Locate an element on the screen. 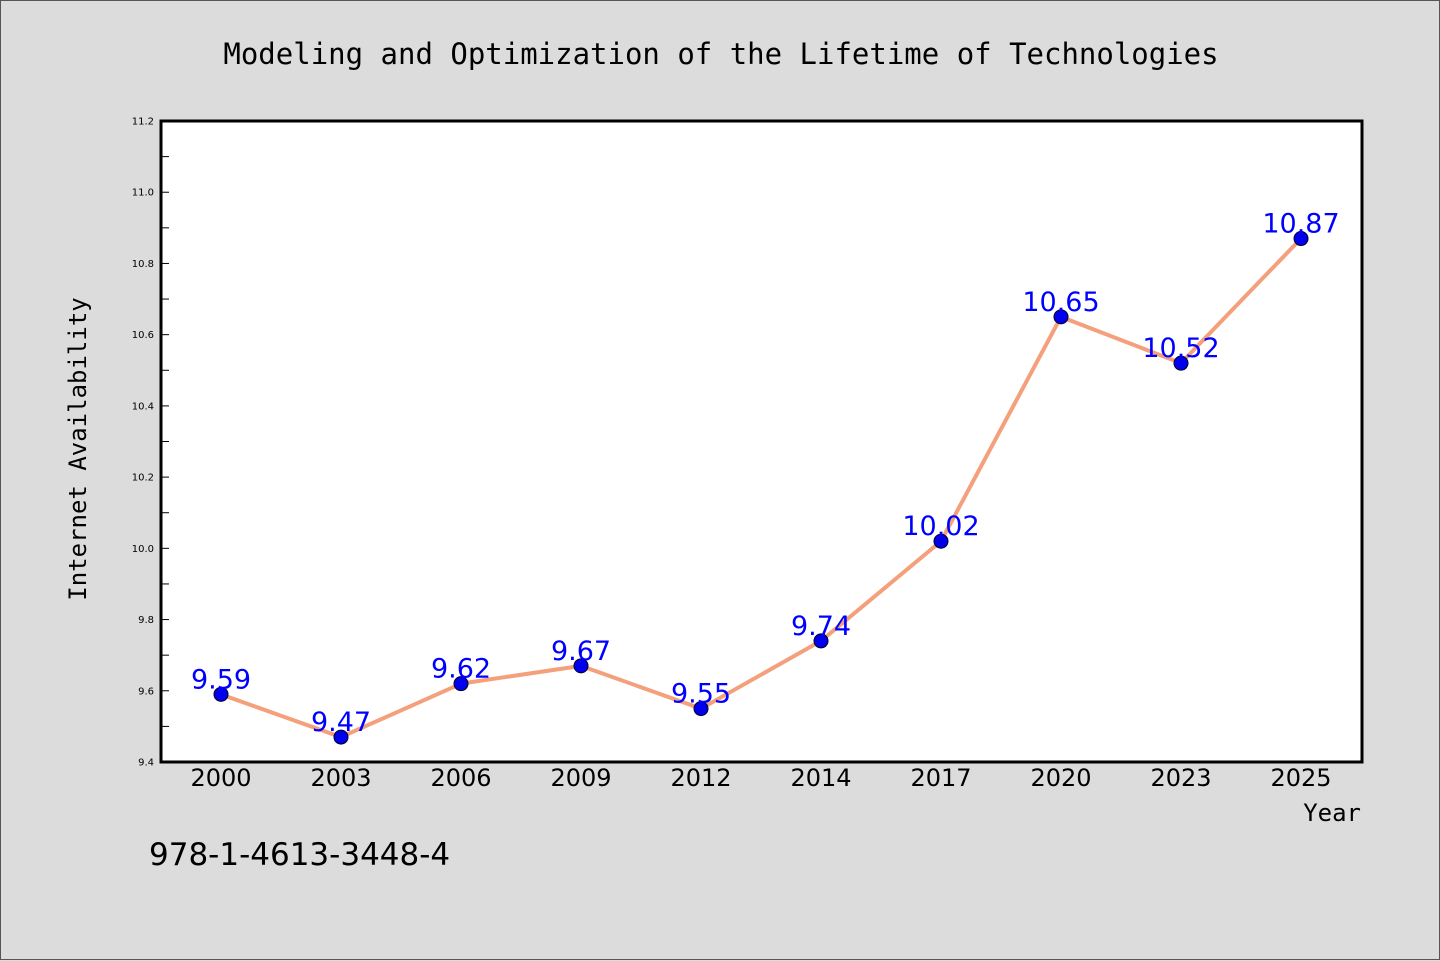  x-axis-title: Year is located at coordinates (1332, 813).